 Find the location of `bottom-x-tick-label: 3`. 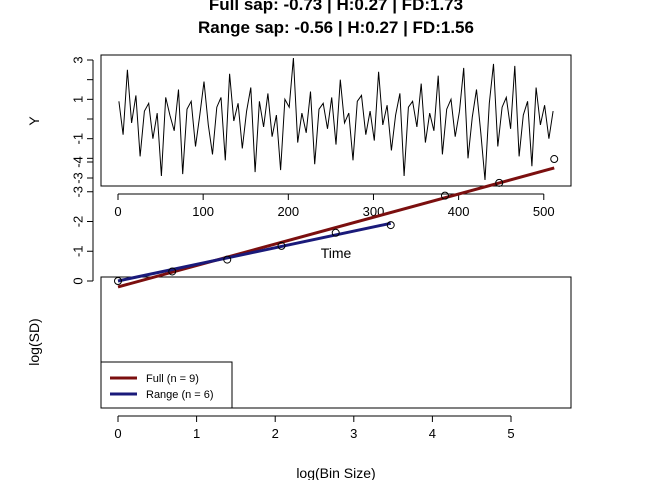

bottom-x-tick-label: 3 is located at coordinates (353, 433).